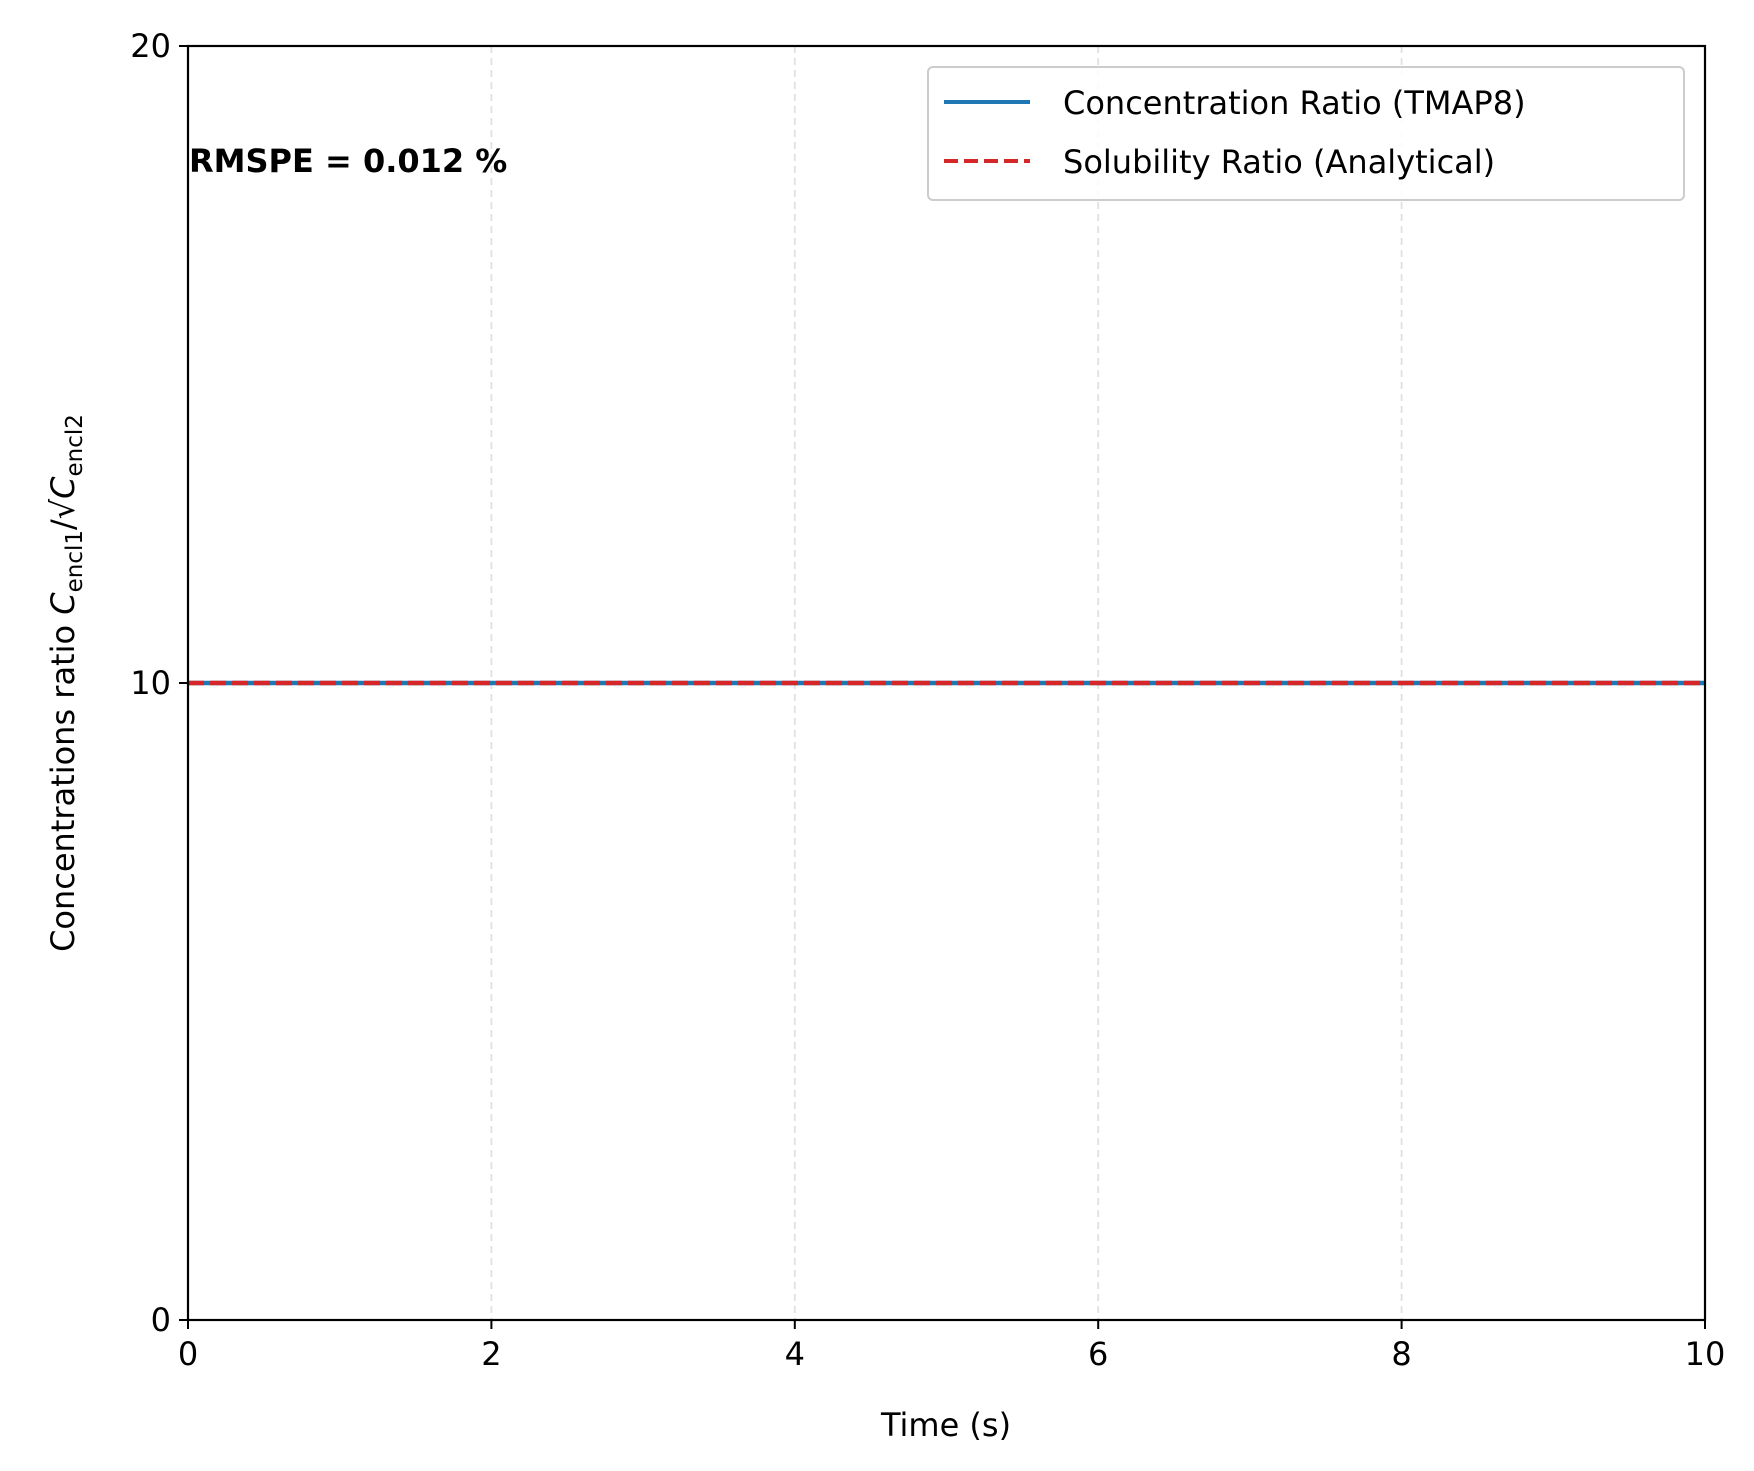  What do you see at coordinates (63, 783) in the screenshot?
I see `y-axis-label-prefix: Concentrations ratio` at bounding box center [63, 783].